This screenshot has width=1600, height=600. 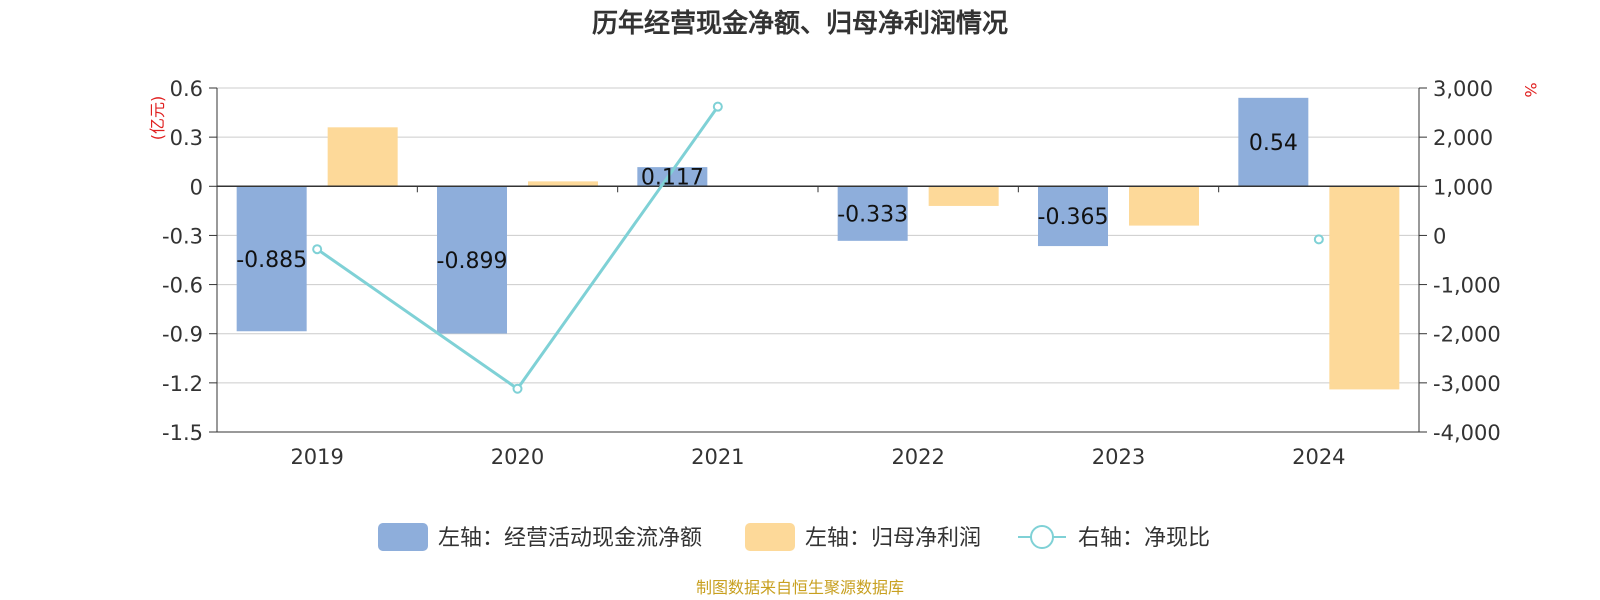 I want to click on bar-net-profit-2019, so click(x=362, y=157).